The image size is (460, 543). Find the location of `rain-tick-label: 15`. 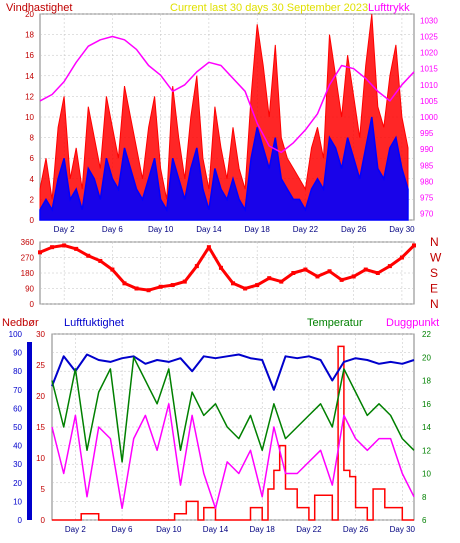

rain-tick-label: 15 is located at coordinates (40, 427).